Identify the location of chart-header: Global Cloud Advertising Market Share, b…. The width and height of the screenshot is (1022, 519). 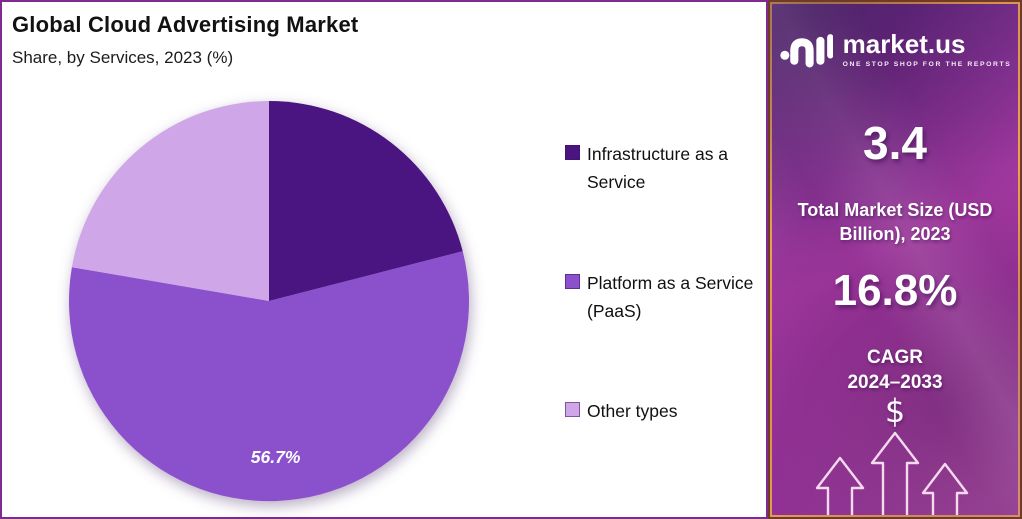
(185, 40).